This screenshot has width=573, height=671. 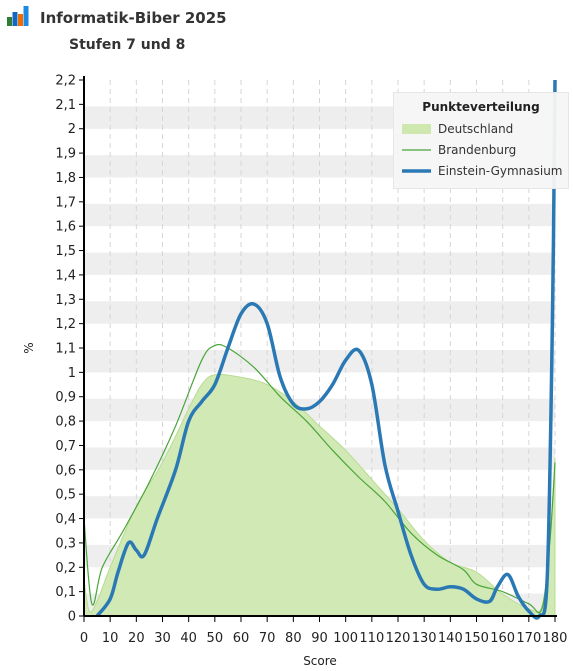 What do you see at coordinates (500, 171) in the screenshot?
I see `legend-label: Einstein-Gymnasium` at bounding box center [500, 171].